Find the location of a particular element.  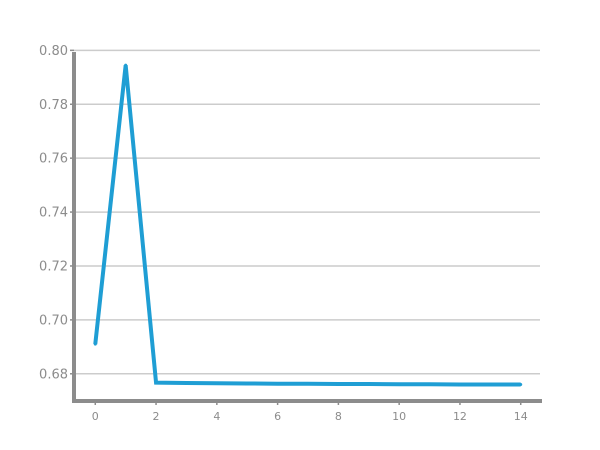

y-tick-label-2: 0.72 is located at coordinates (53, 266).